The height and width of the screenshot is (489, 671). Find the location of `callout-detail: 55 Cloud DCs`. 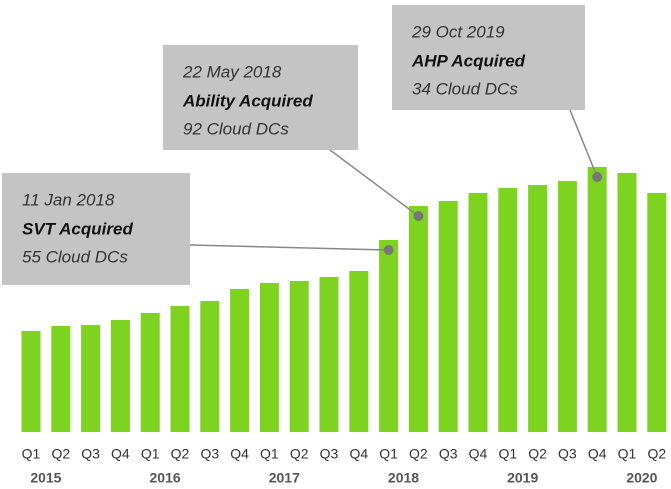

callout-detail: 55 Cloud DCs is located at coordinates (75, 256).